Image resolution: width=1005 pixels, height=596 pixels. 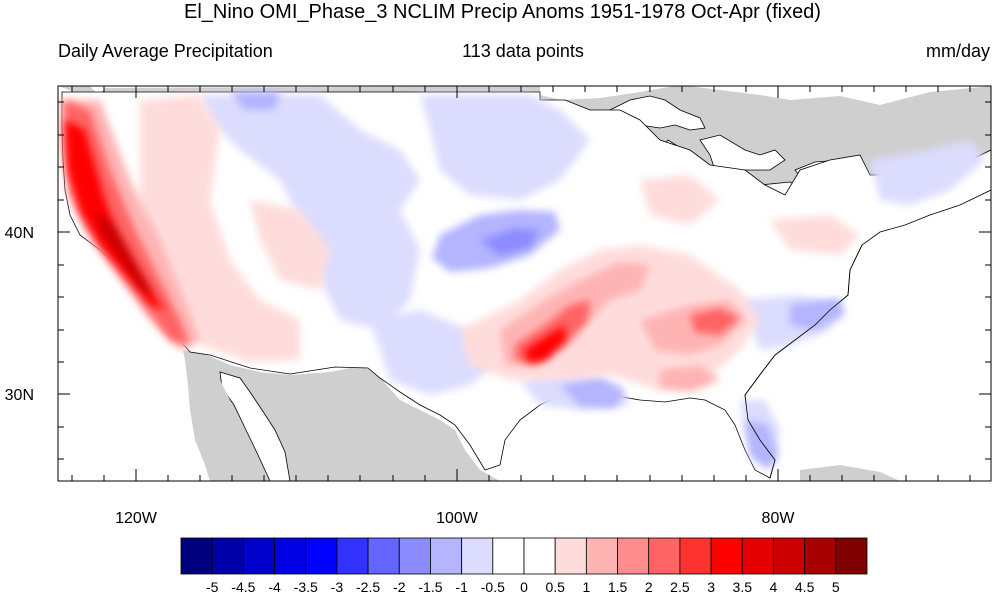 I want to click on subtitle-variable: Daily Average Precipitation, so click(x=165, y=51).